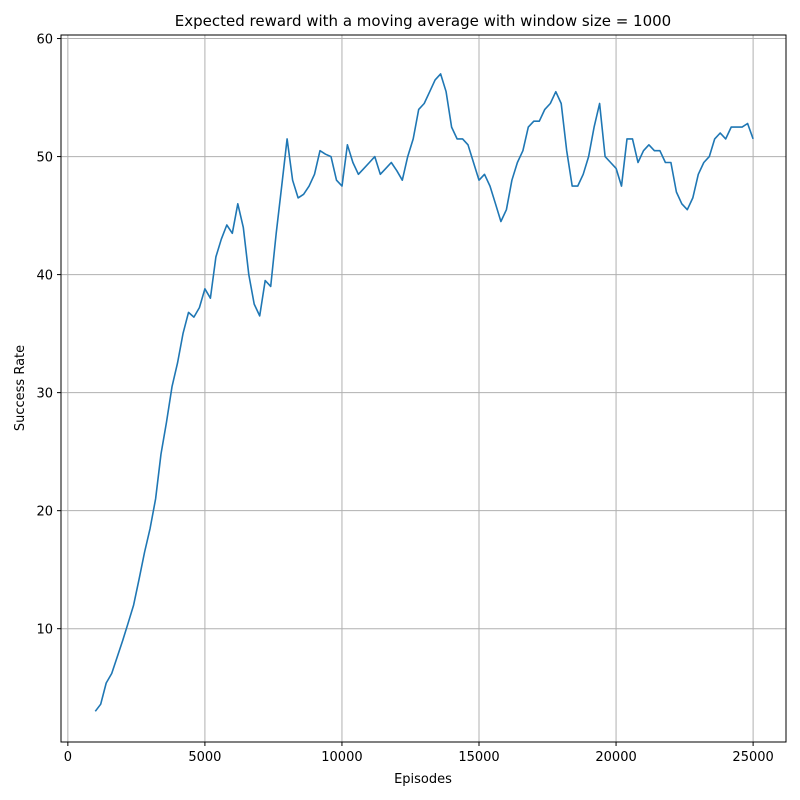 This screenshot has height=800, width=800. I want to click on x-tick-label: 25000, so click(752, 757).